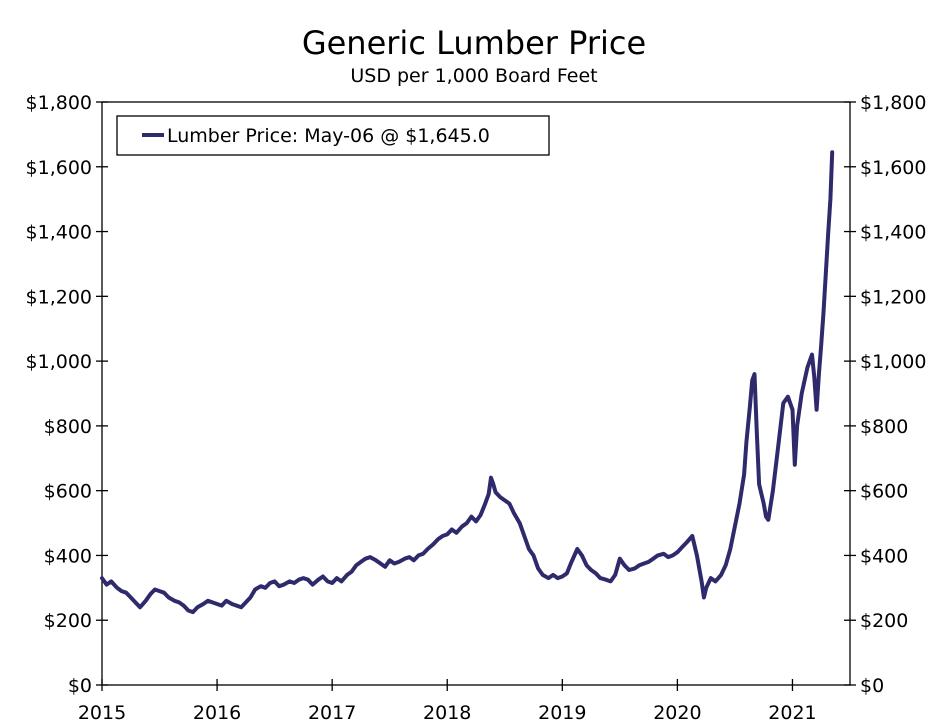  Describe the element at coordinates (562, 713) in the screenshot. I see `x-tick-label: 2019` at that location.